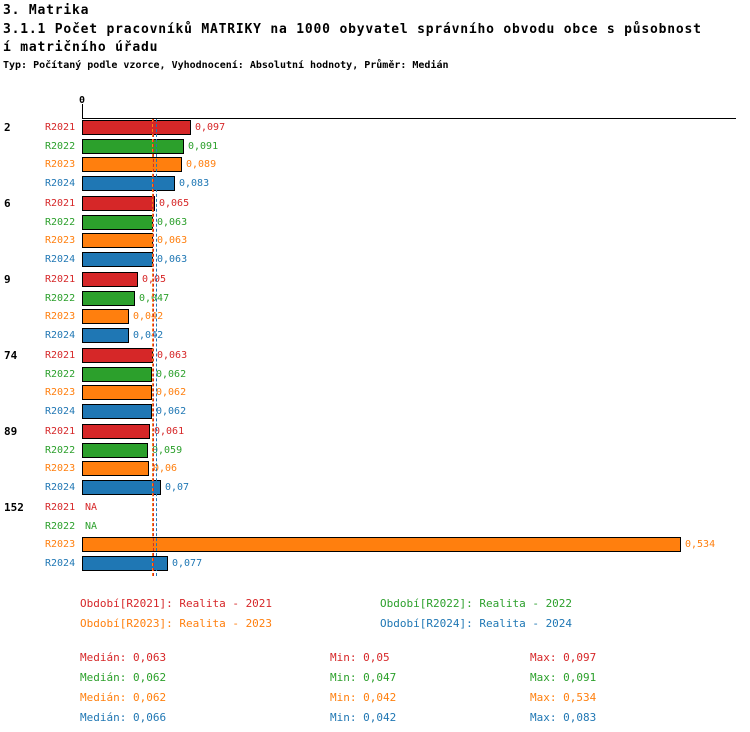 This screenshot has width=750, height=732. I want to click on stat-min-r2021: Min: 0,05, so click(360, 657).